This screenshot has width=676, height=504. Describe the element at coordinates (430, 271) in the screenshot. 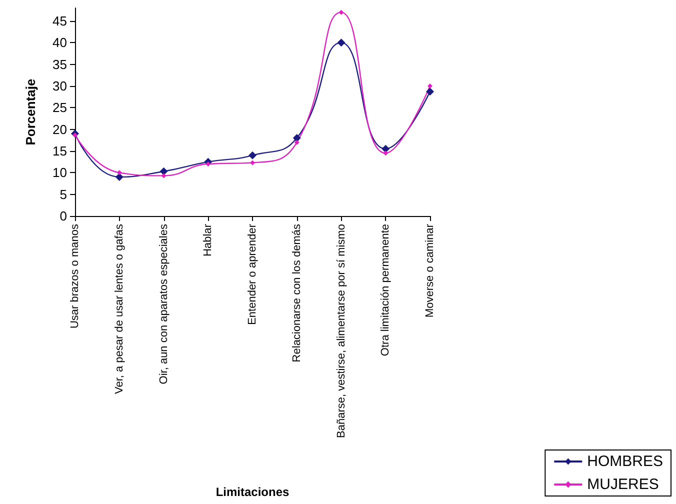

I see `x-tick-label: Moverse o caminar` at that location.